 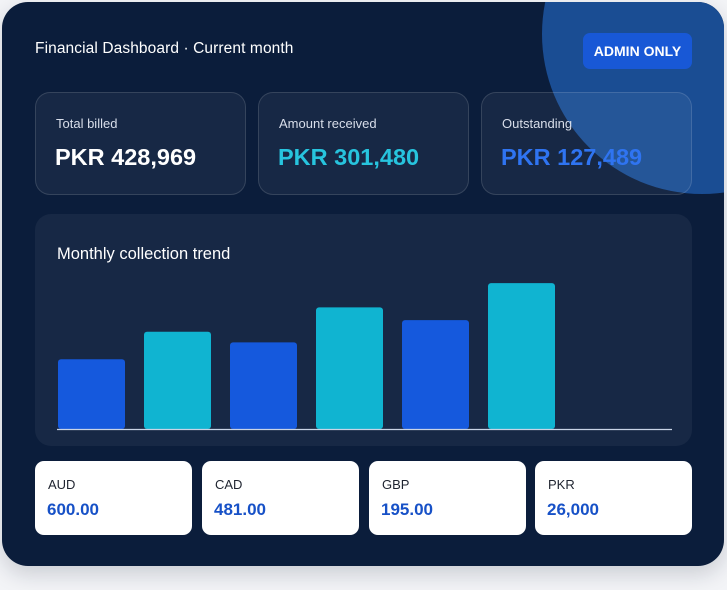 What do you see at coordinates (126, 157) in the screenshot?
I see `kpi-value: PKR 428,969` at bounding box center [126, 157].